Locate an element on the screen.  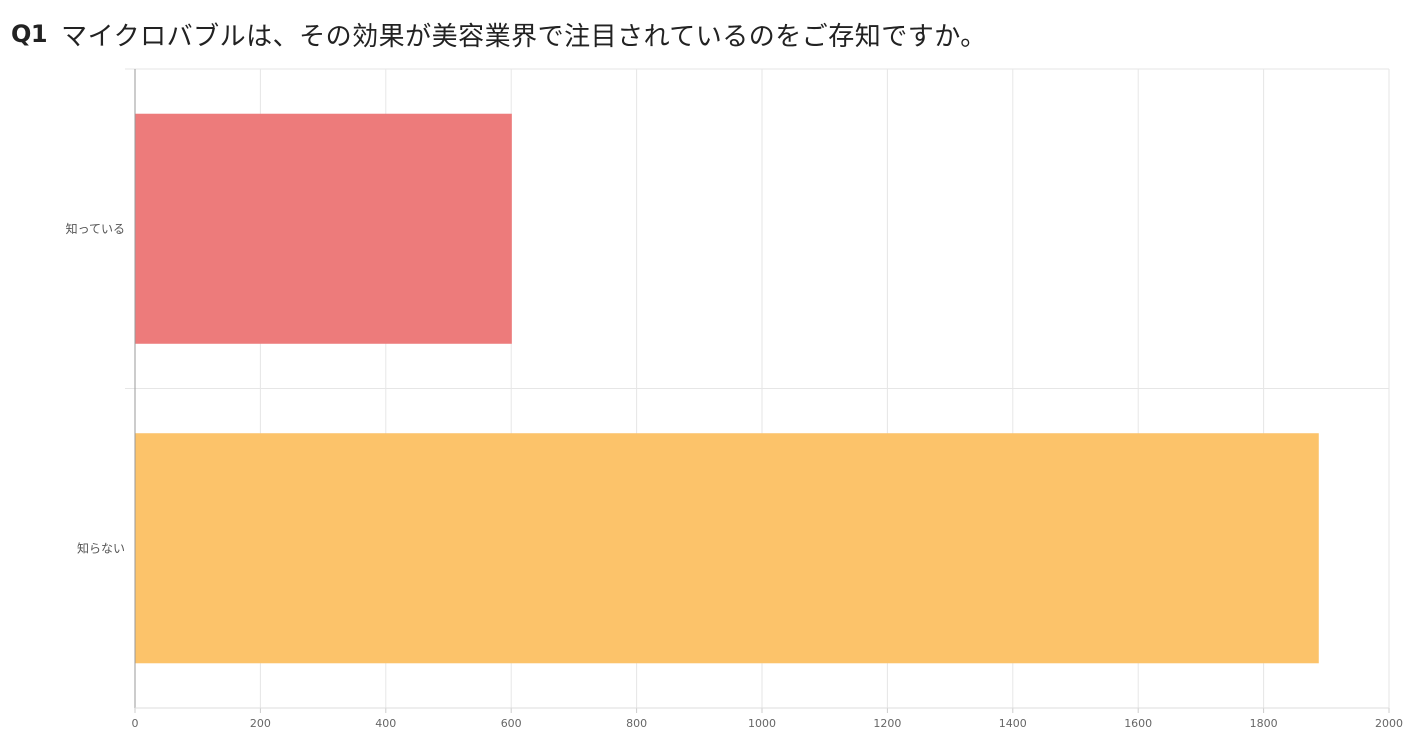
x-tick-label-400: 400 is located at coordinates (385, 723).